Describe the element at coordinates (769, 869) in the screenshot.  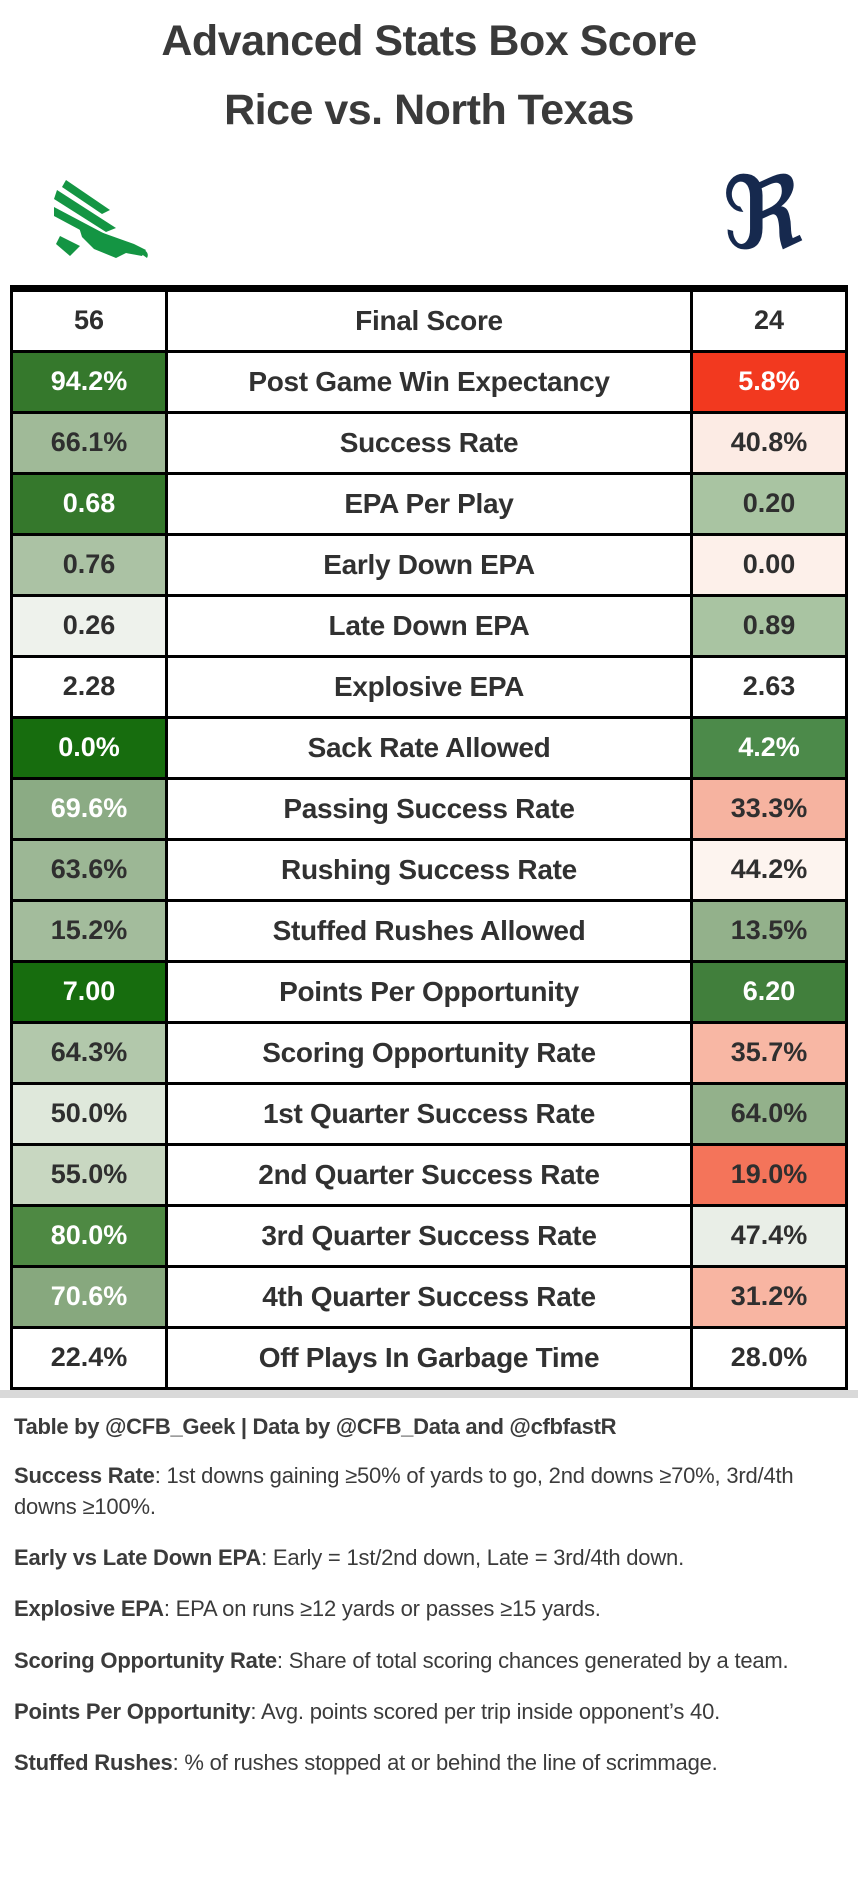
I see `home-value-cell: 44.2%` at that location.